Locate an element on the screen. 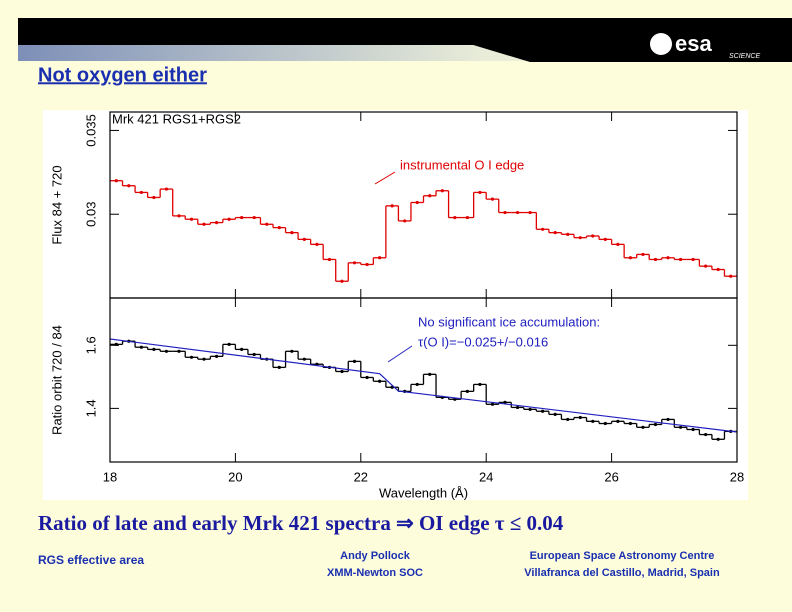 The height and width of the screenshot is (612, 792). annotation: No significant ice accumulation: is located at coordinates (509, 321).